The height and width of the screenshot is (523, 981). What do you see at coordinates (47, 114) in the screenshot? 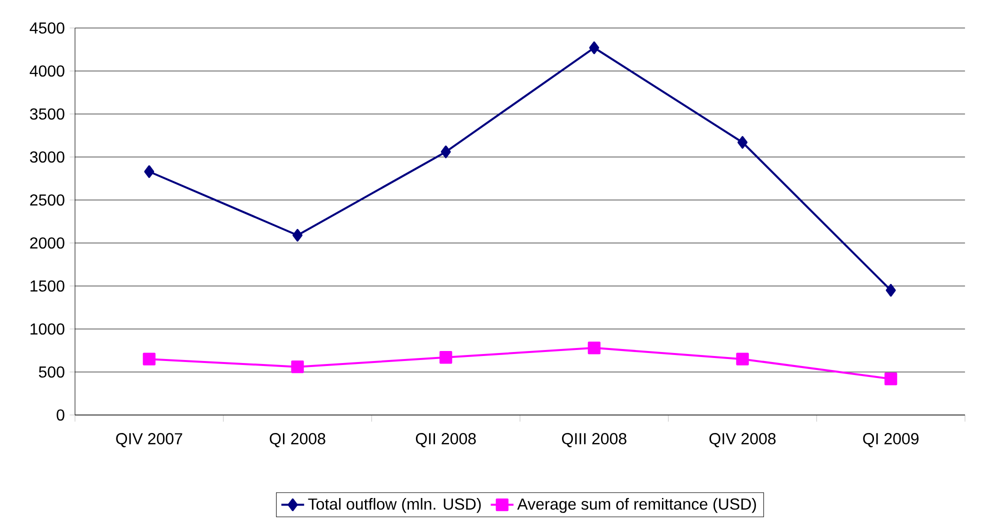
I see `y-tick-label: 3500` at bounding box center [47, 114].